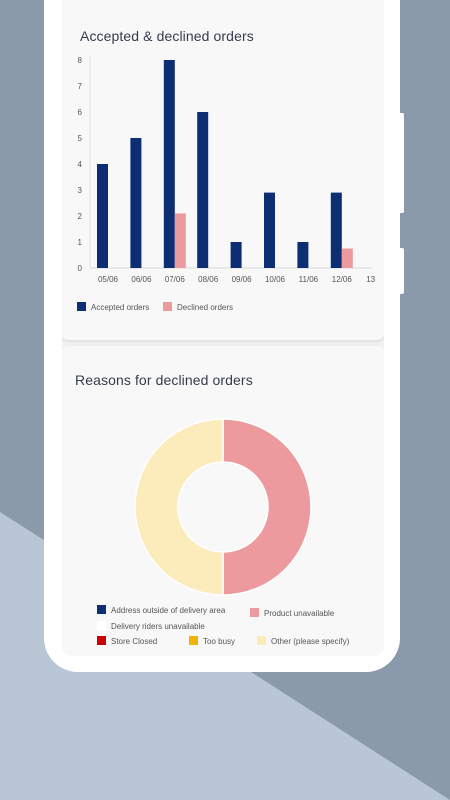 The image size is (450, 800). I want to click on legend-delivery-riders: Delivery riders unavailable, so click(151, 626).